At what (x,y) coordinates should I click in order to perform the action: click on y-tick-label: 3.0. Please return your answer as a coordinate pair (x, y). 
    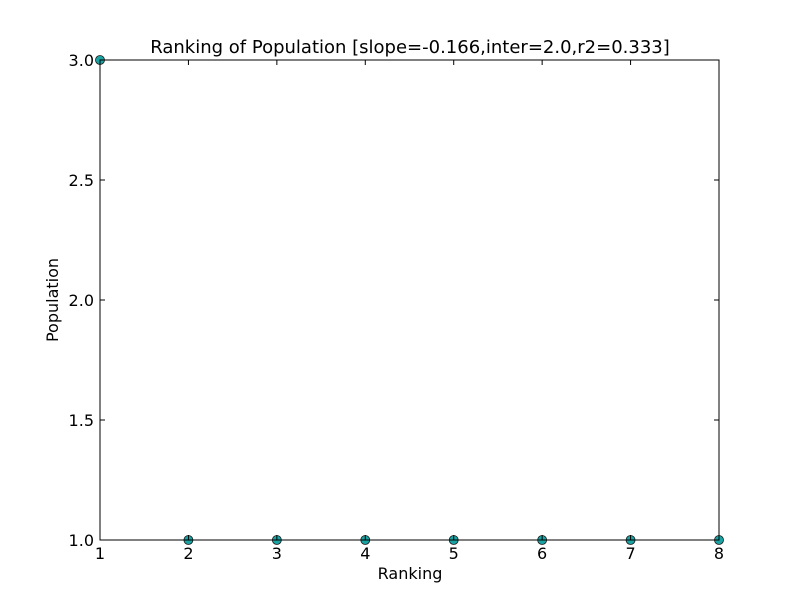
    Looking at the image, I should click on (81, 60).